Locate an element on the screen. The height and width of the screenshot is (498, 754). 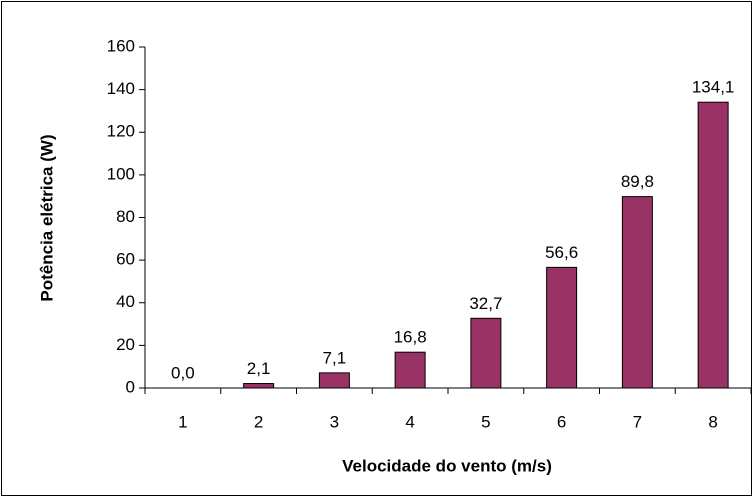
y-tick-label: 160 is located at coordinates (121, 45).